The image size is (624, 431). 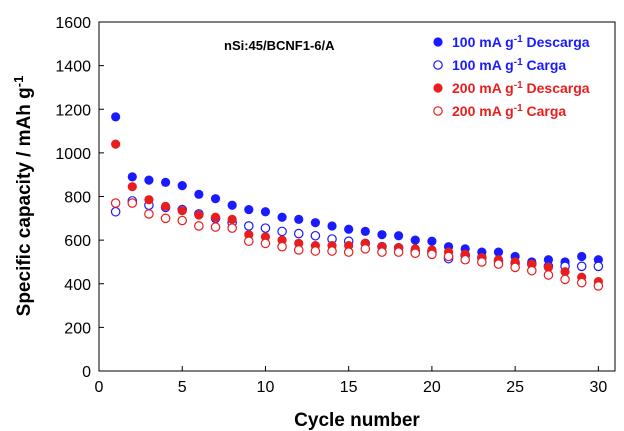 I want to click on x-tick-label: 10, so click(x=266, y=387).